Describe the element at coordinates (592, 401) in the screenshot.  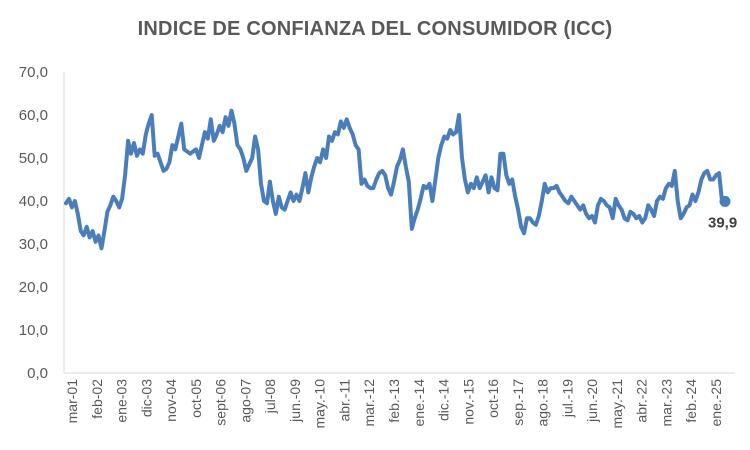
I see `x-tick-label: jun.-20` at that location.